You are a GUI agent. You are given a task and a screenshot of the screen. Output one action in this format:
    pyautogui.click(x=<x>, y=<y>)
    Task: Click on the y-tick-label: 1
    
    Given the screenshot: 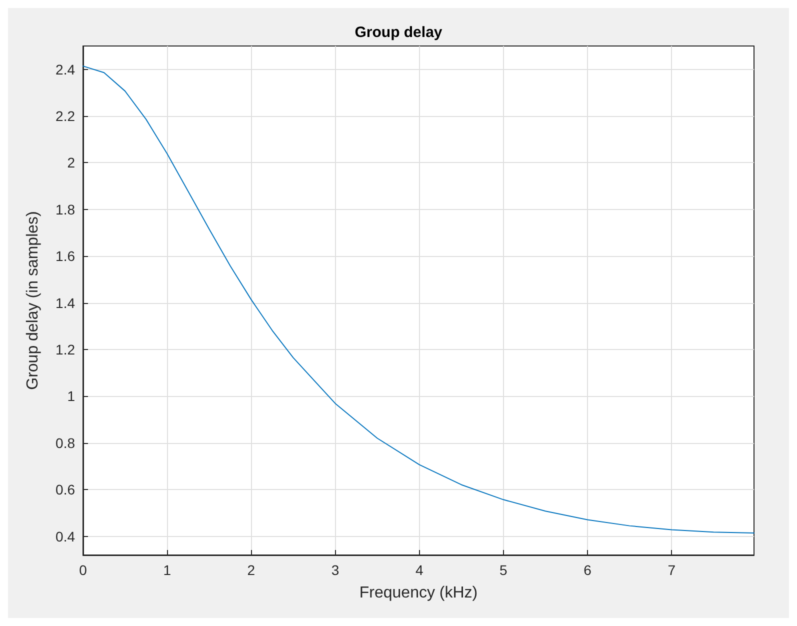 What is the action you would take?
    pyautogui.click(x=71, y=396)
    